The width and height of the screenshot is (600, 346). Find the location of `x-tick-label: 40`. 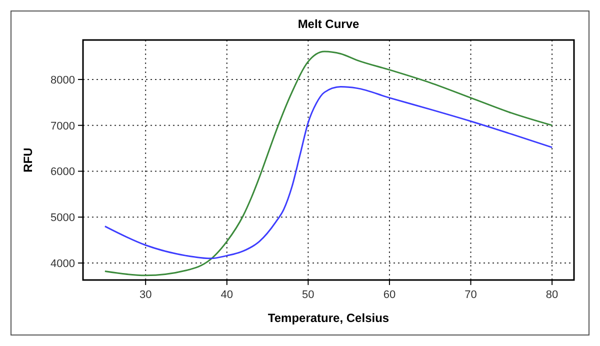

x-tick-label: 40 is located at coordinates (227, 295).